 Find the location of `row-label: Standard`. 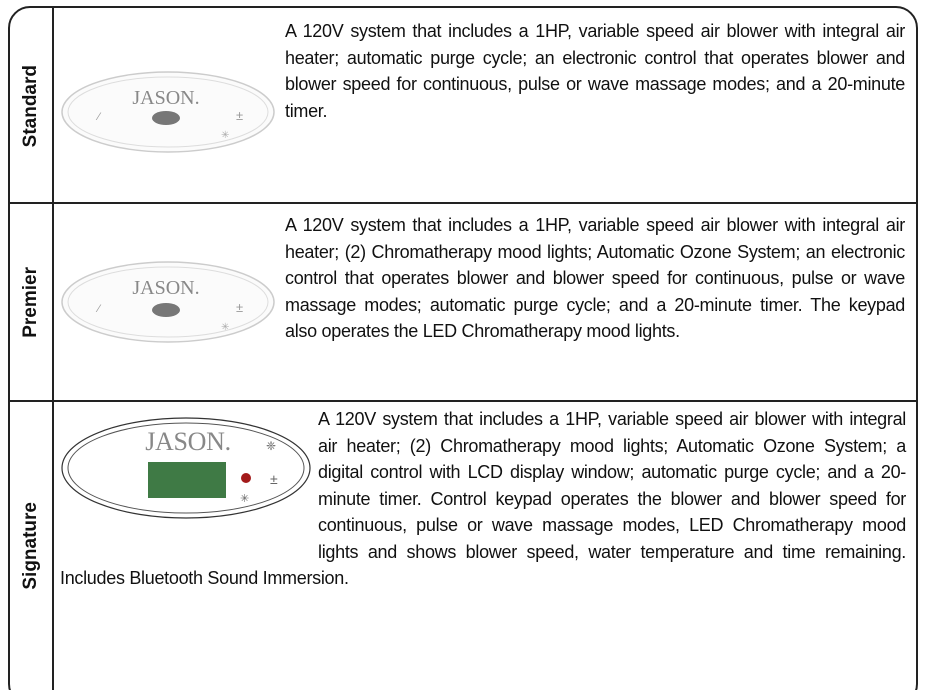

row-label: Standard is located at coordinates (31, 106).